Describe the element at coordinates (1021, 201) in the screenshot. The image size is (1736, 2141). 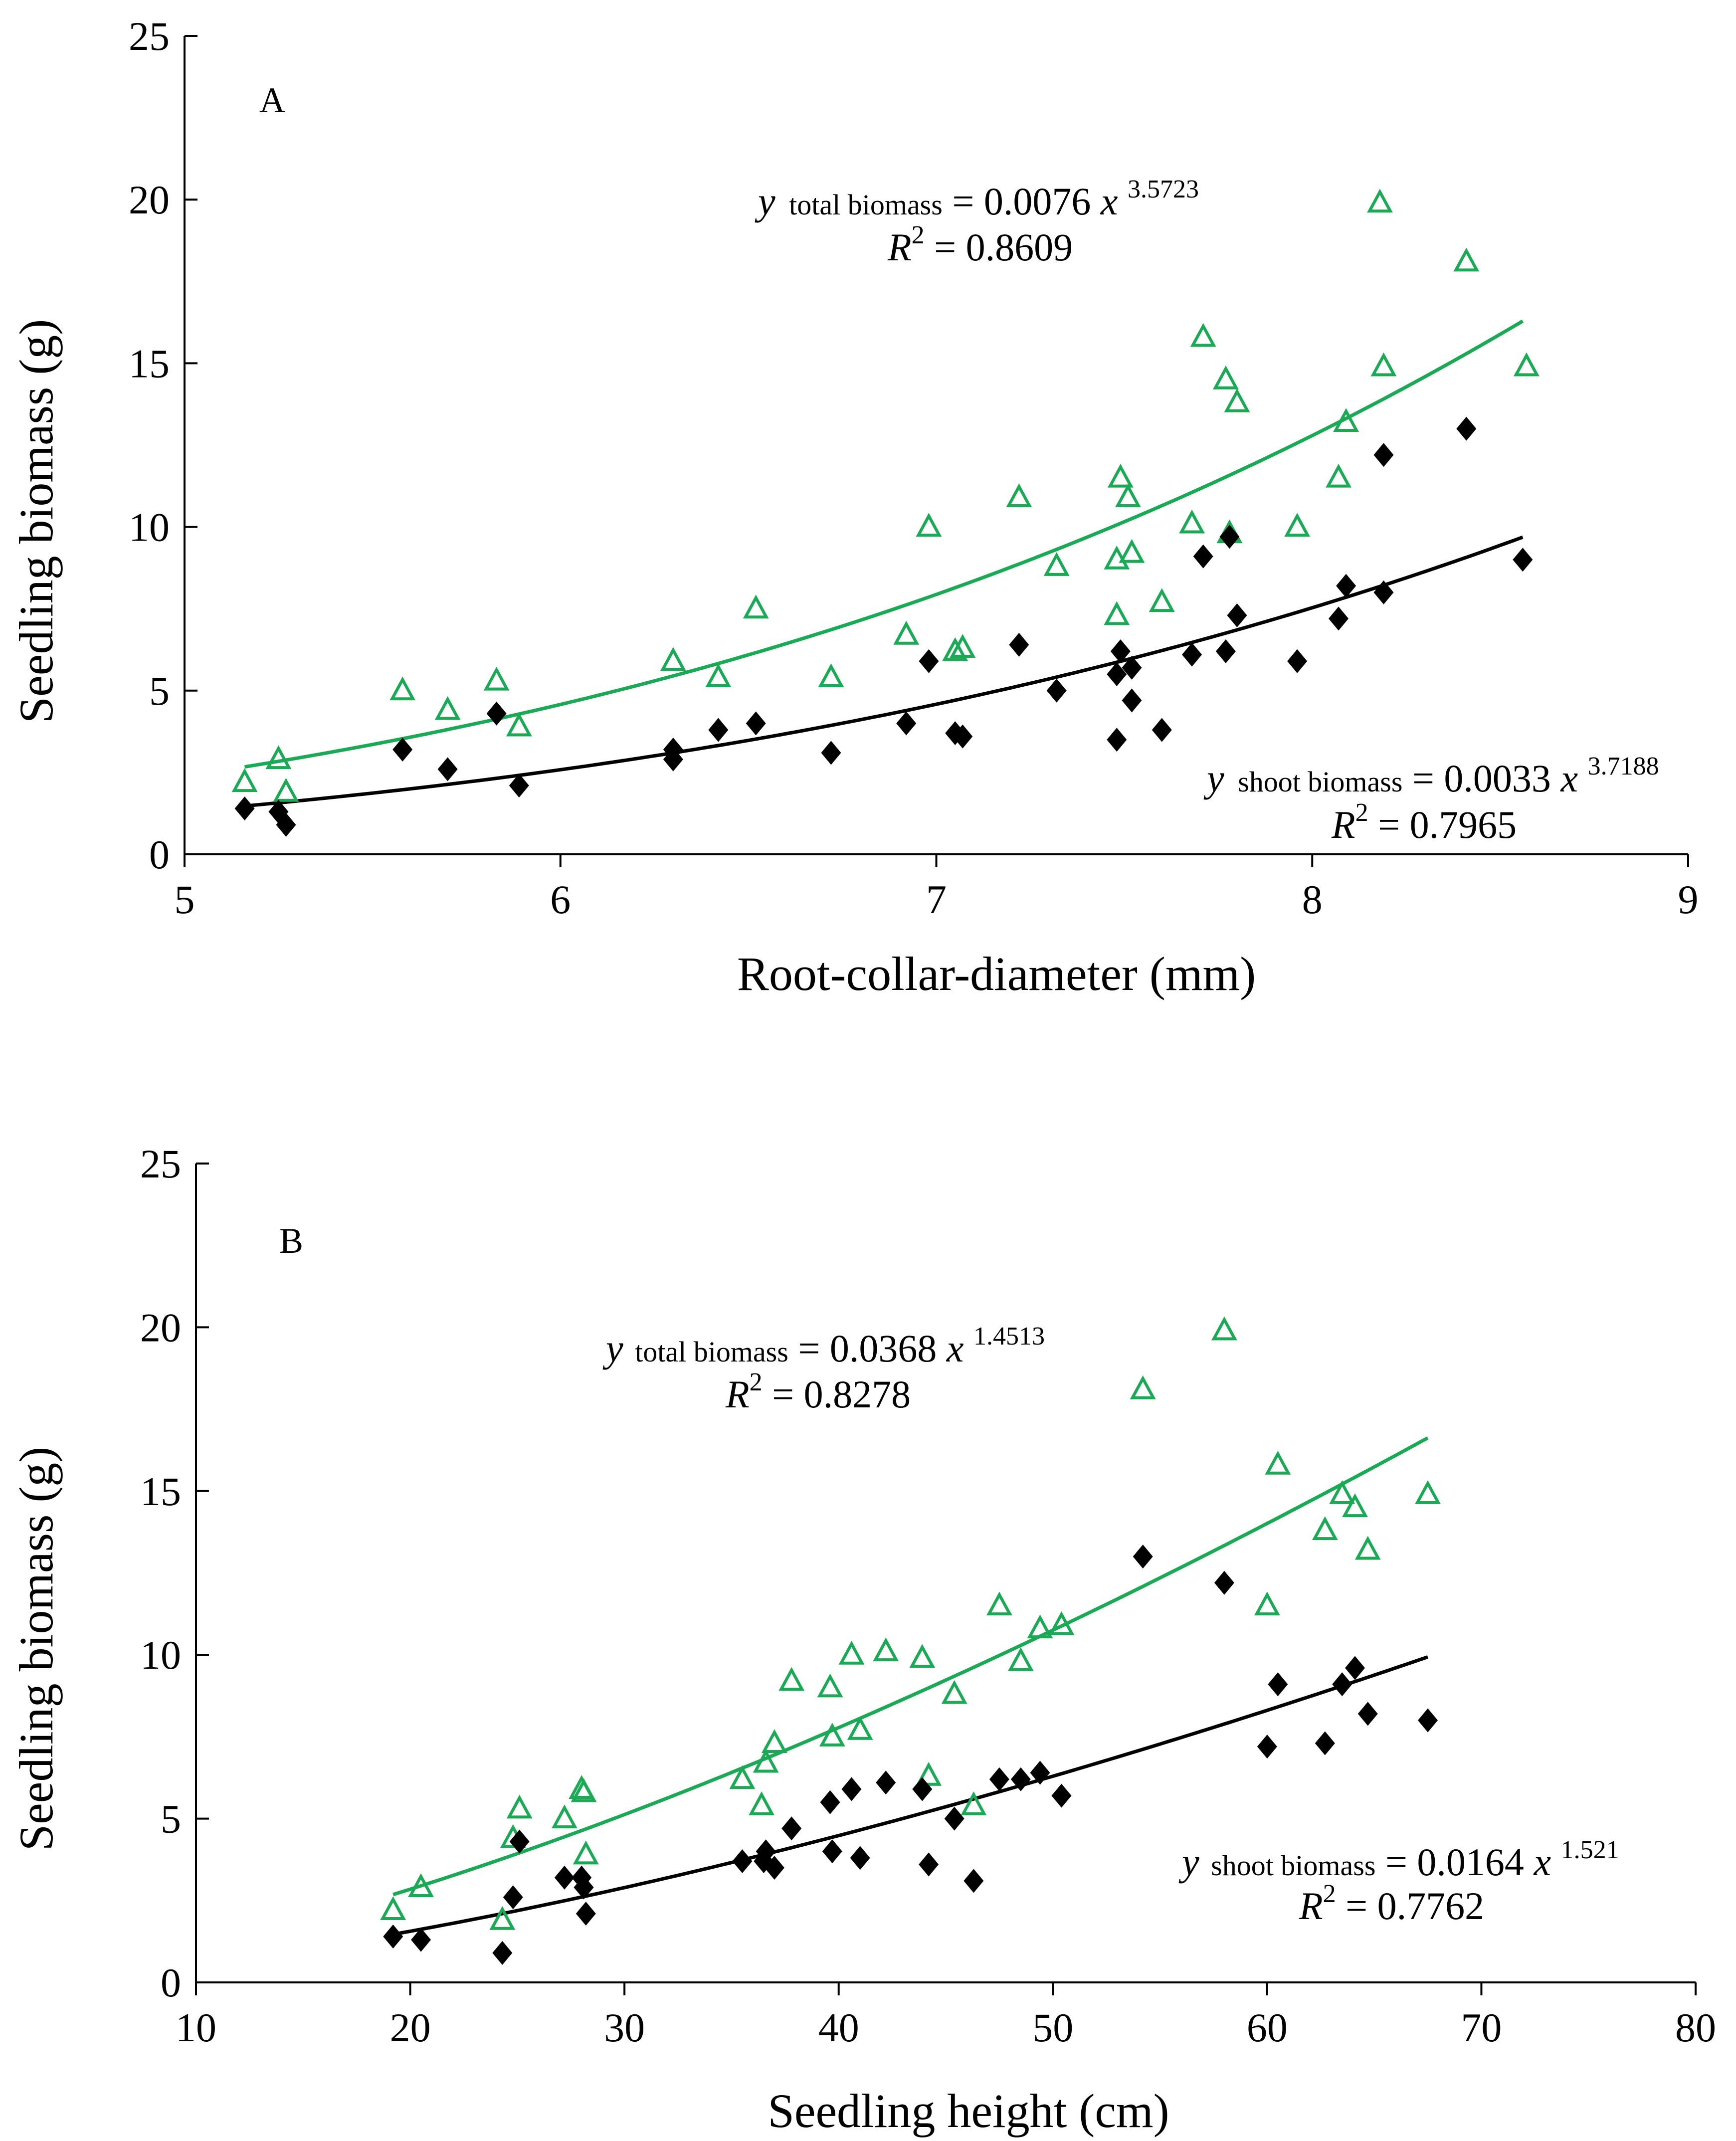
I see `total-eq-coefficient: = 0.0076` at that location.